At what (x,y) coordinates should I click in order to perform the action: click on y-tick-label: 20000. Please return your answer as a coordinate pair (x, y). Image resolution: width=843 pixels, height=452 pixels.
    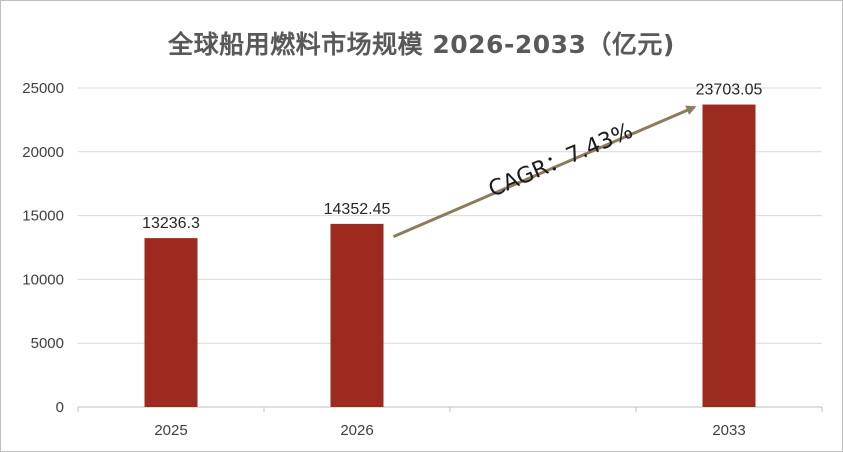
    Looking at the image, I should click on (43, 152).